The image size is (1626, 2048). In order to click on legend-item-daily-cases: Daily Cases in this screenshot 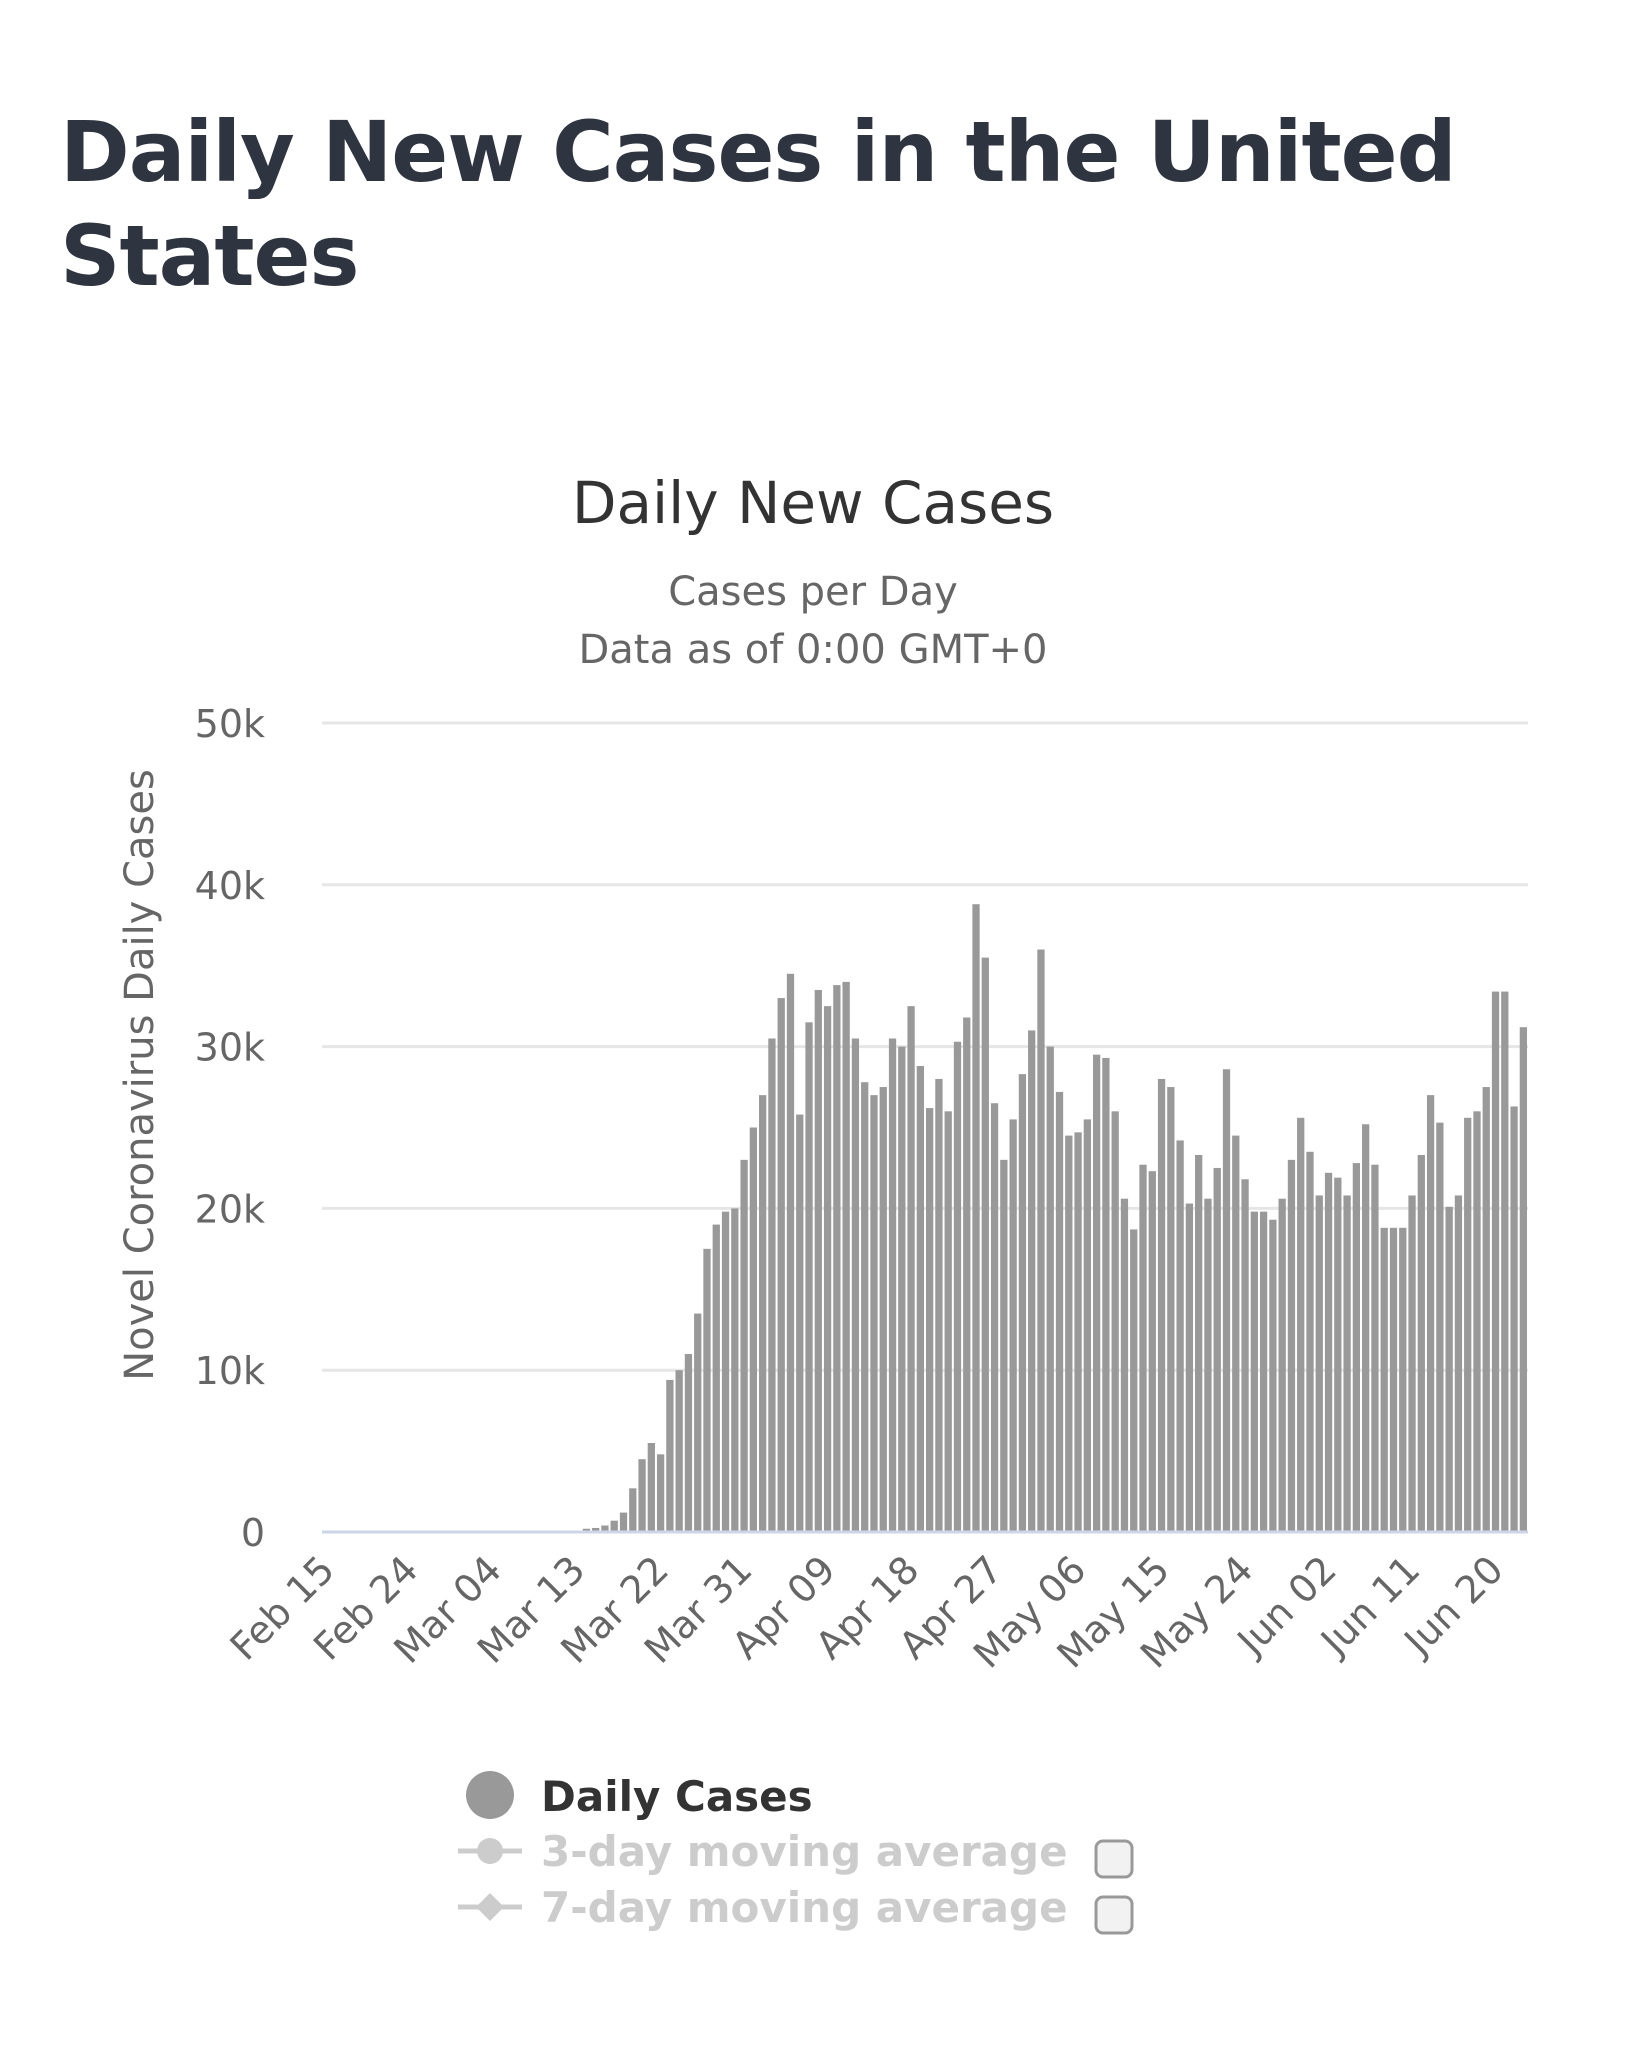, I will do `click(639, 1796)`.